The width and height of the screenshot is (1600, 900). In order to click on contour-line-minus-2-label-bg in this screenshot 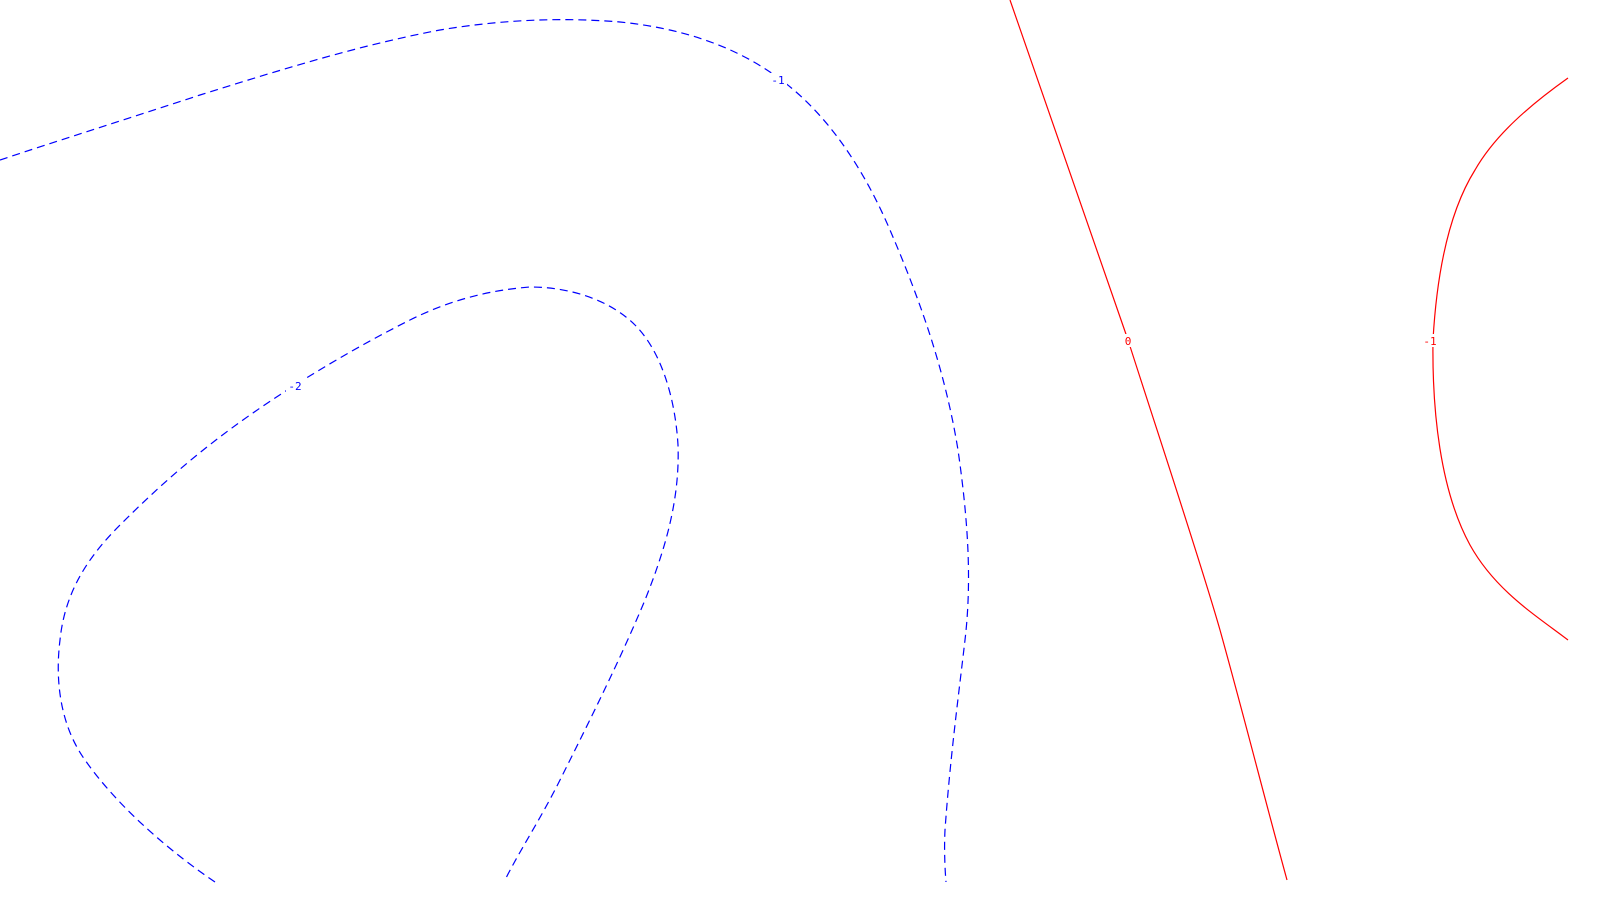, I will do `click(295, 385)`.